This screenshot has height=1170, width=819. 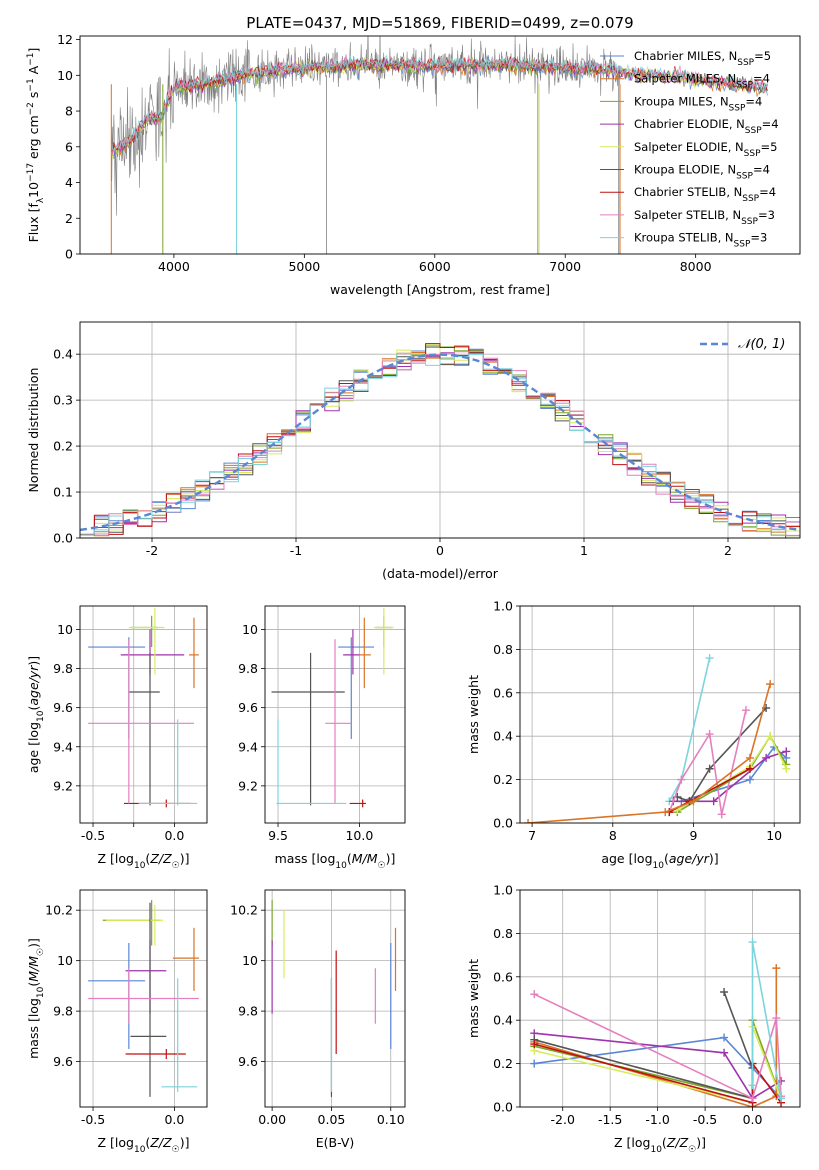 I want to click on normal-curve, so click(x=439, y=442).